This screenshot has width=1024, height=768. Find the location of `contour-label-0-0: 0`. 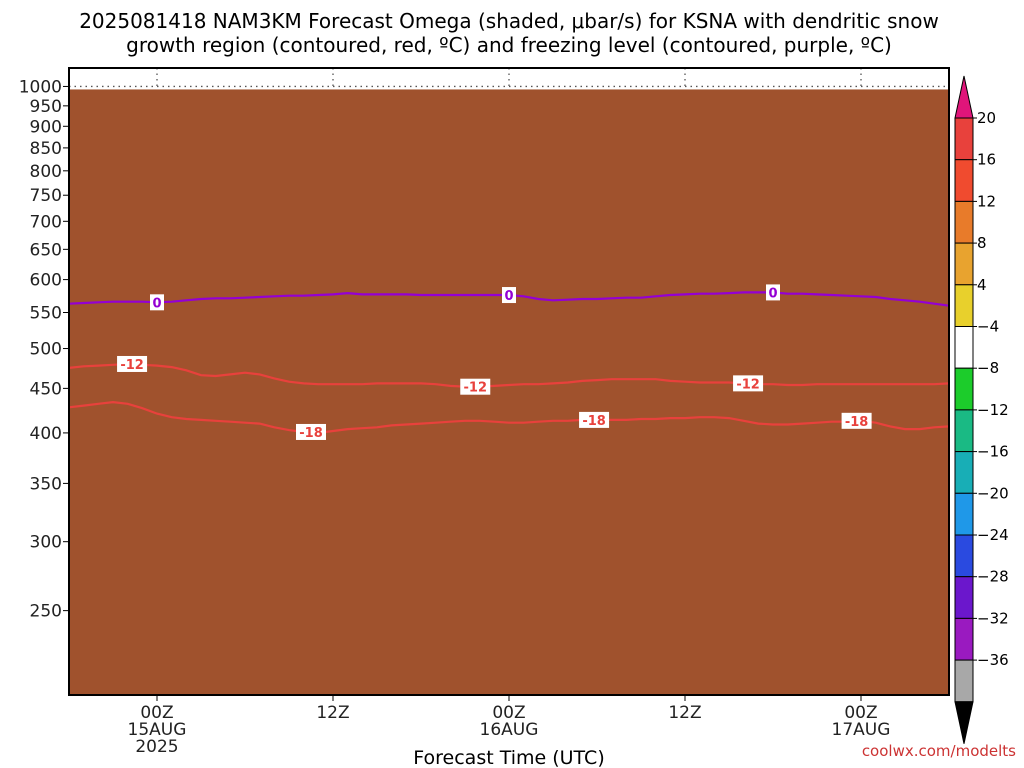

contour-label-0-0: 0 is located at coordinates (156, 303).